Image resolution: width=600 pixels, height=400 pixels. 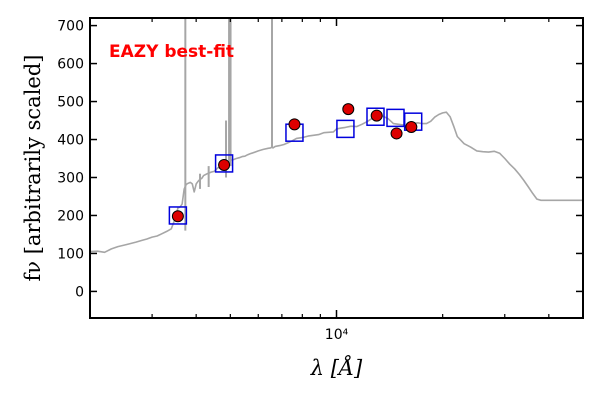 What do you see at coordinates (70, 65) in the screenshot?
I see `y-tick-label: 600` at bounding box center [70, 65].